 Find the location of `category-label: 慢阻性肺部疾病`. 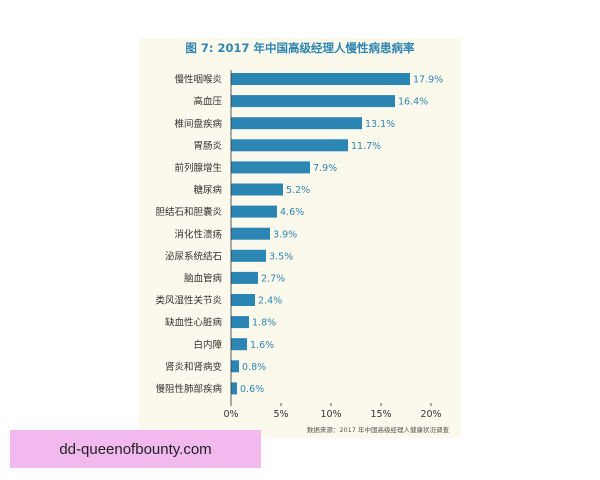

category-label: 慢阻性肺部疾病 is located at coordinates (188, 389).